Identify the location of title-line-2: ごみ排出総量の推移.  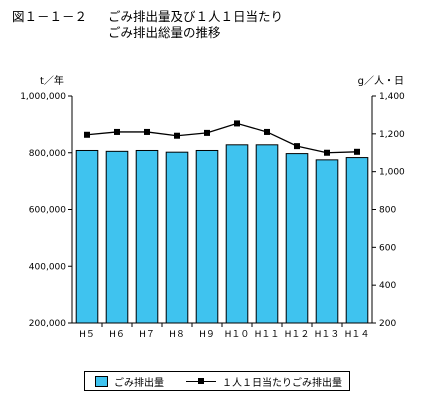
(164, 32).